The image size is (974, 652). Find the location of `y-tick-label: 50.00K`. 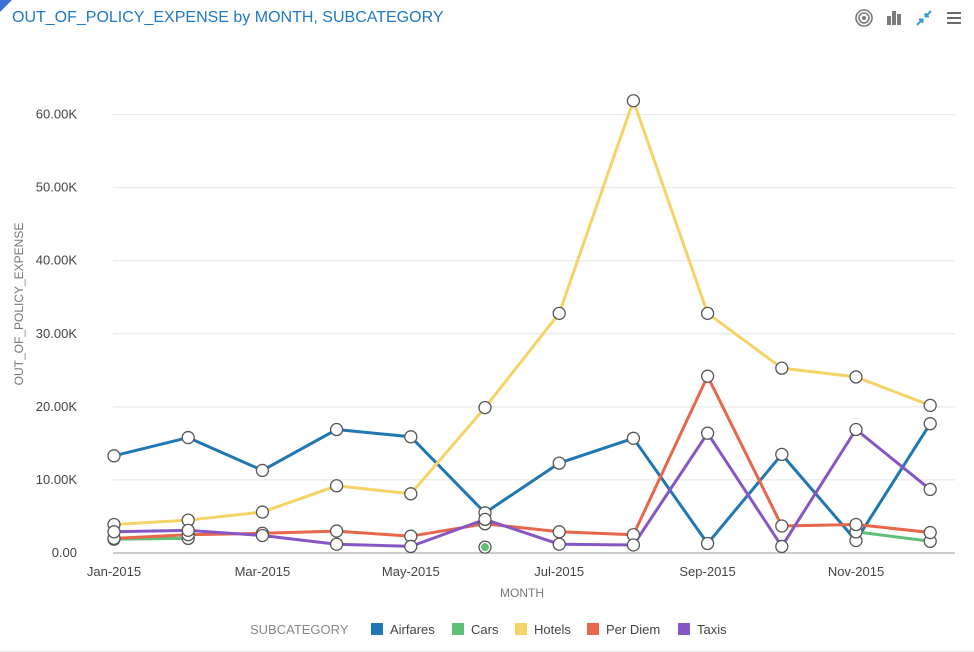

y-tick-label: 50.00K is located at coordinates (57, 187).